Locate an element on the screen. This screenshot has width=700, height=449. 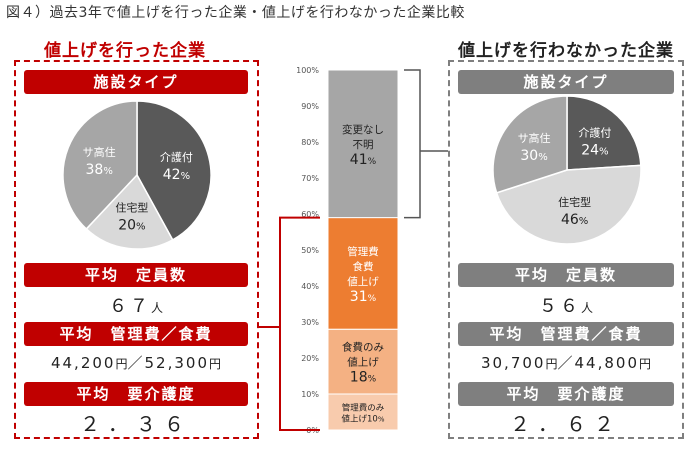
left-facility-pie: 介護付 42% 住宅型 20% サ高住 38% is located at coordinates (137, 175).